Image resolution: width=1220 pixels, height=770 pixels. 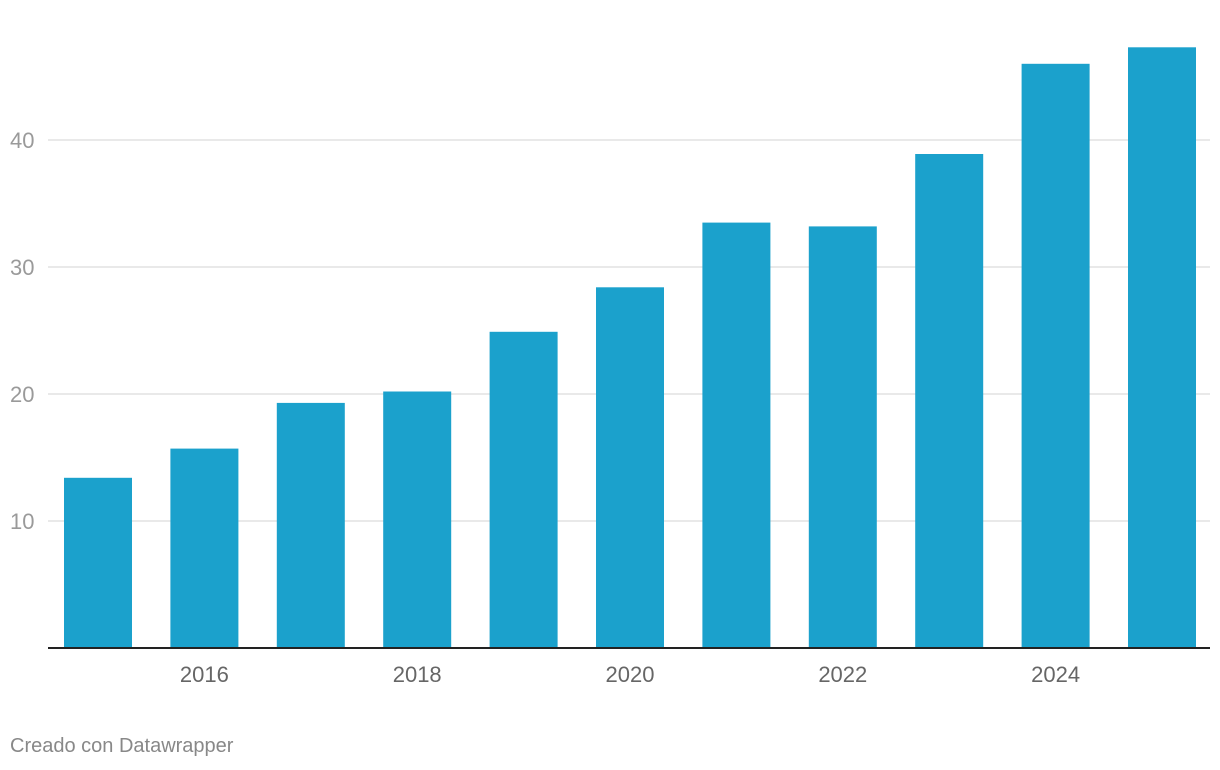 What do you see at coordinates (122, 746) in the screenshot?
I see `footer-credit: Creado con Datawrapper` at bounding box center [122, 746].